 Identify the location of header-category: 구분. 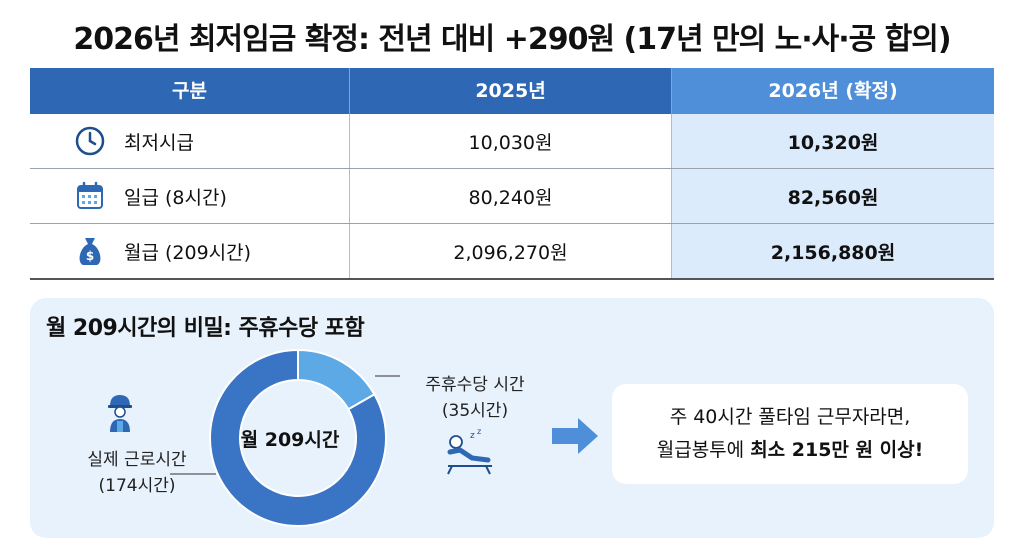
(190, 91).